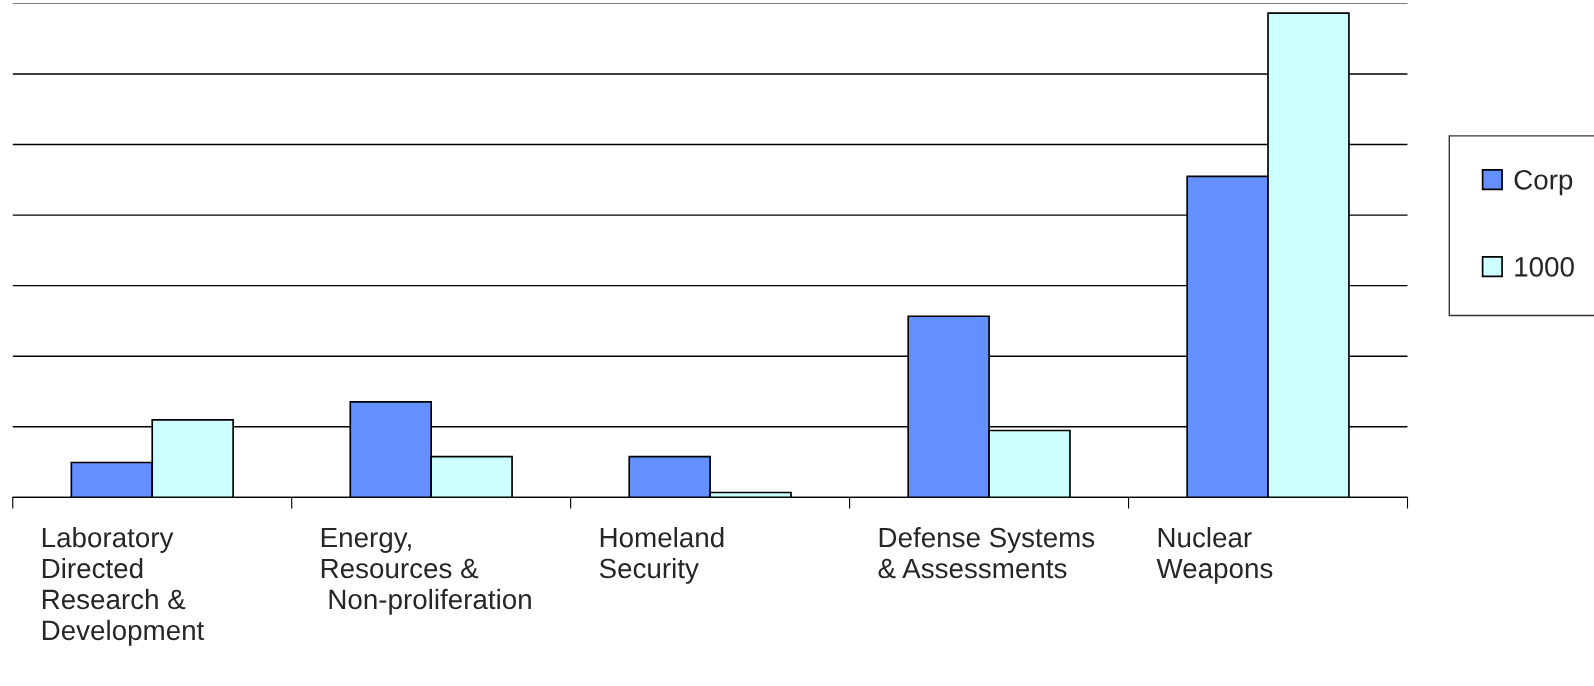 The height and width of the screenshot is (686, 1594). I want to click on x-tick-label: Laboratory Directed Research & Development, so click(123, 586).